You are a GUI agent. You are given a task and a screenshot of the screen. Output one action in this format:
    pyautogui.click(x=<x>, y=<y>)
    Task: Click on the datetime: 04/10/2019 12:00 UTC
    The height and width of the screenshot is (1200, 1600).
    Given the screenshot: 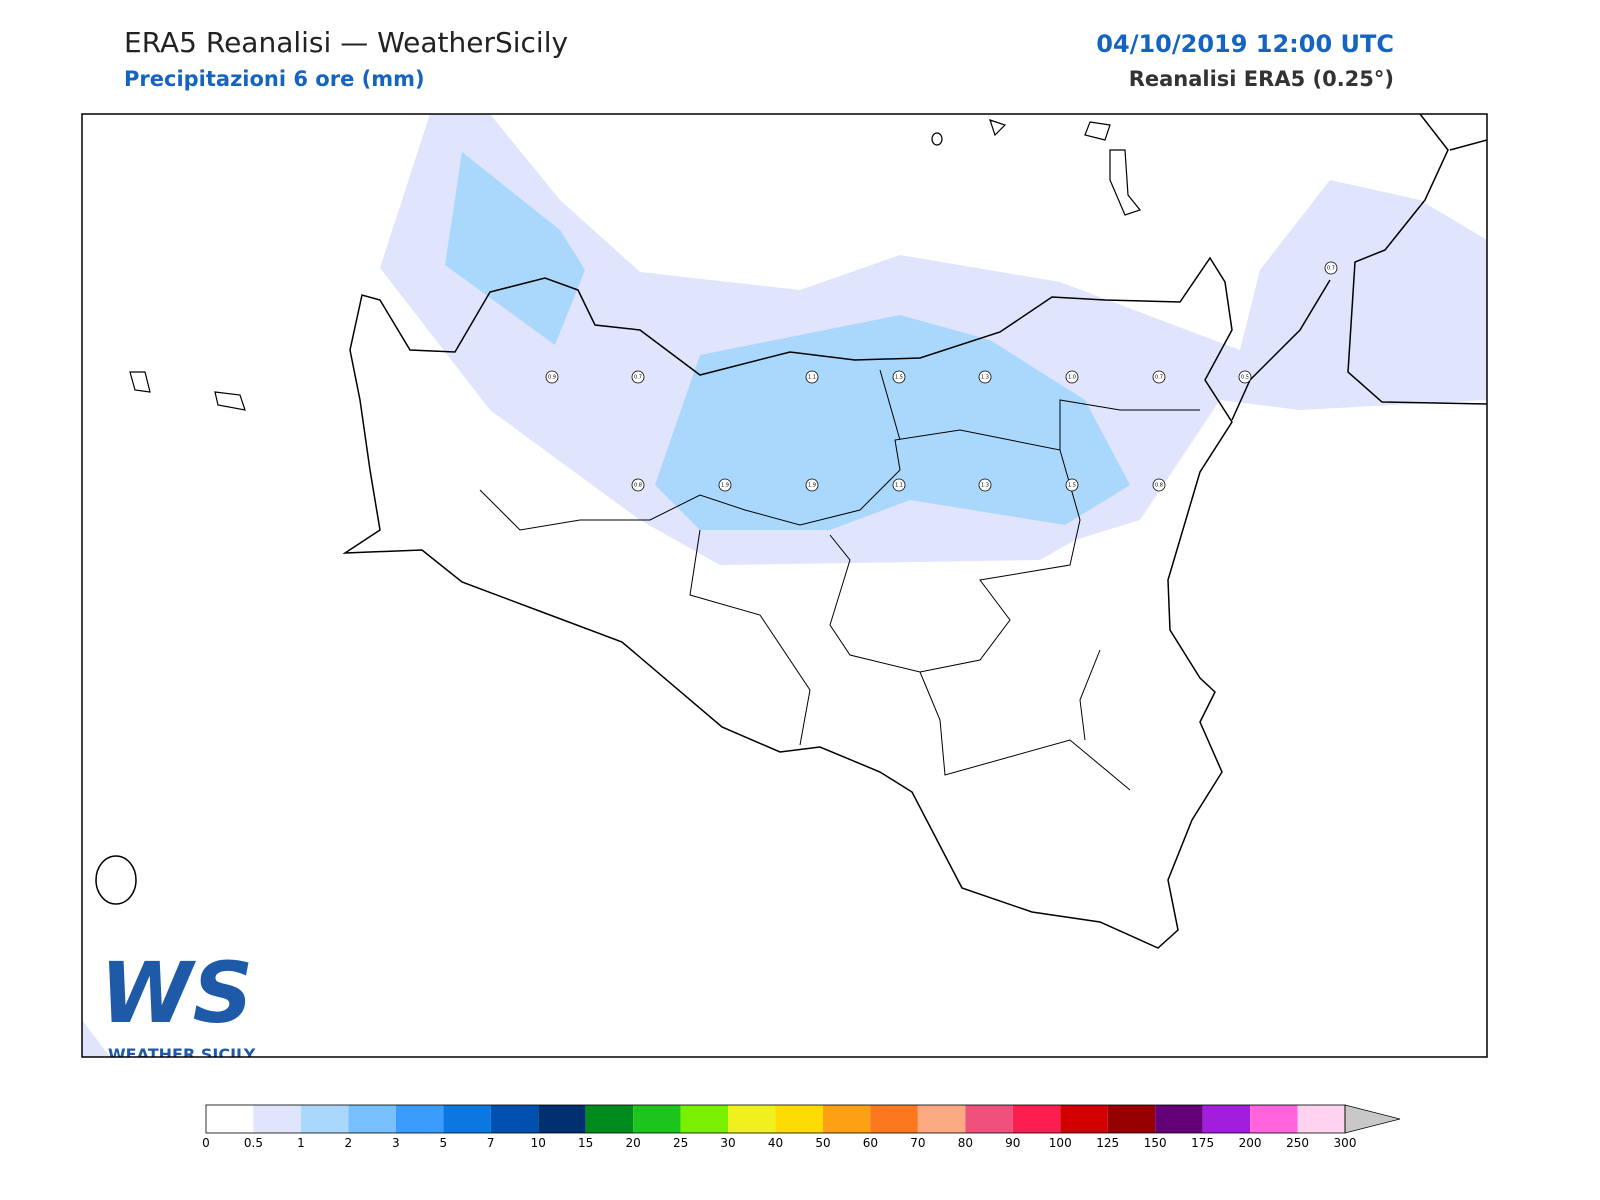 What is the action you would take?
    pyautogui.click(x=1245, y=44)
    